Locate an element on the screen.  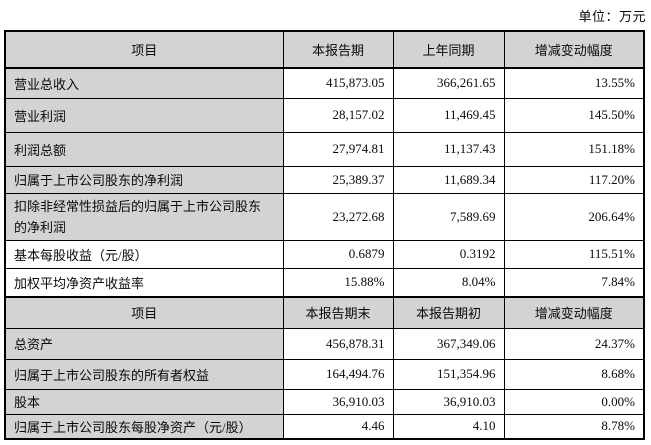
prior-period-cell: 366,261.65 is located at coordinates (448, 83).